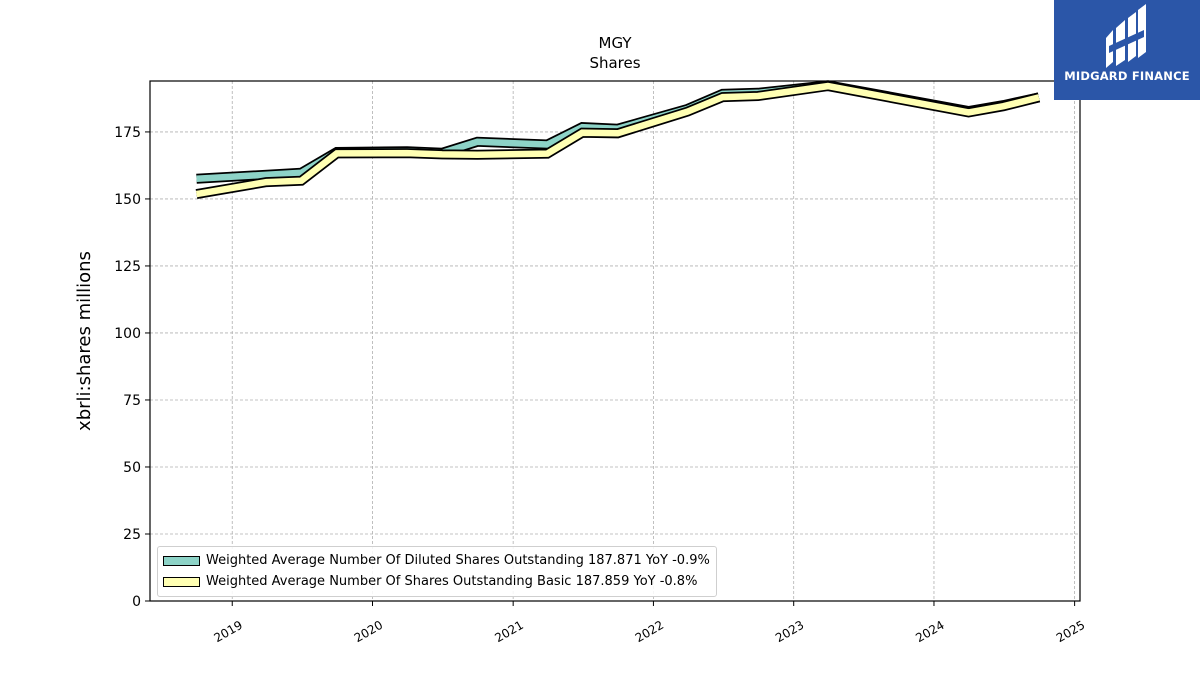 This screenshot has height=675, width=1200. What do you see at coordinates (127, 133) in the screenshot?
I see `y-tick-label: 175` at bounding box center [127, 133].